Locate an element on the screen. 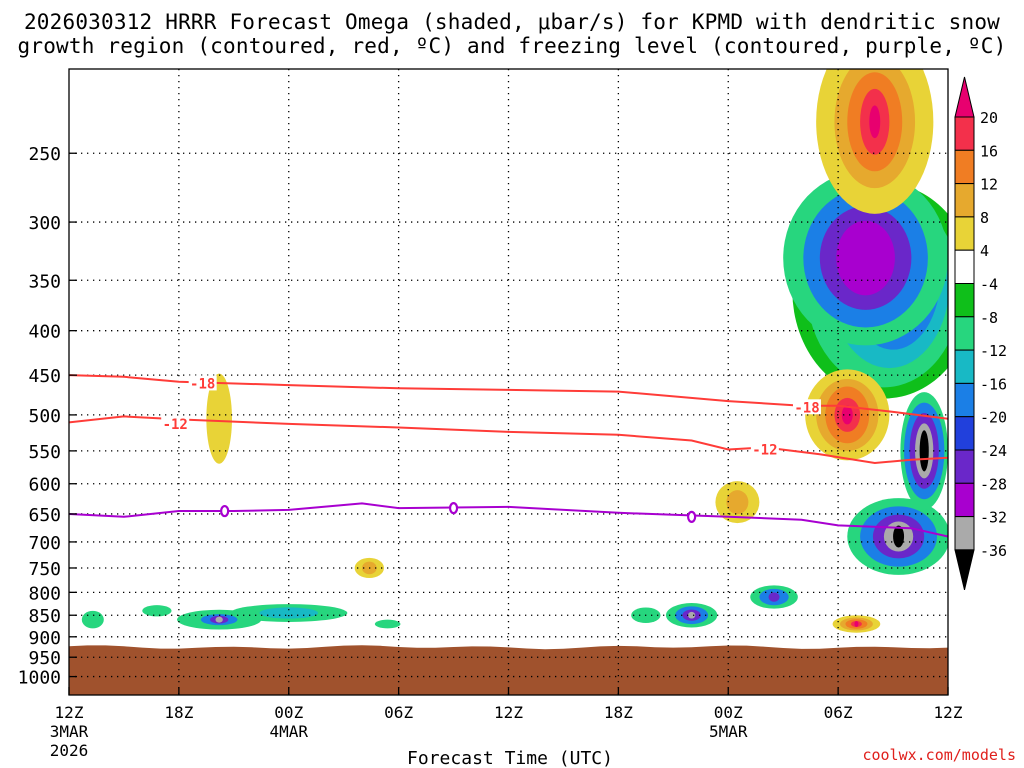 The image size is (1024, 768). x-date-label-0: 3MAR is located at coordinates (69, 731).